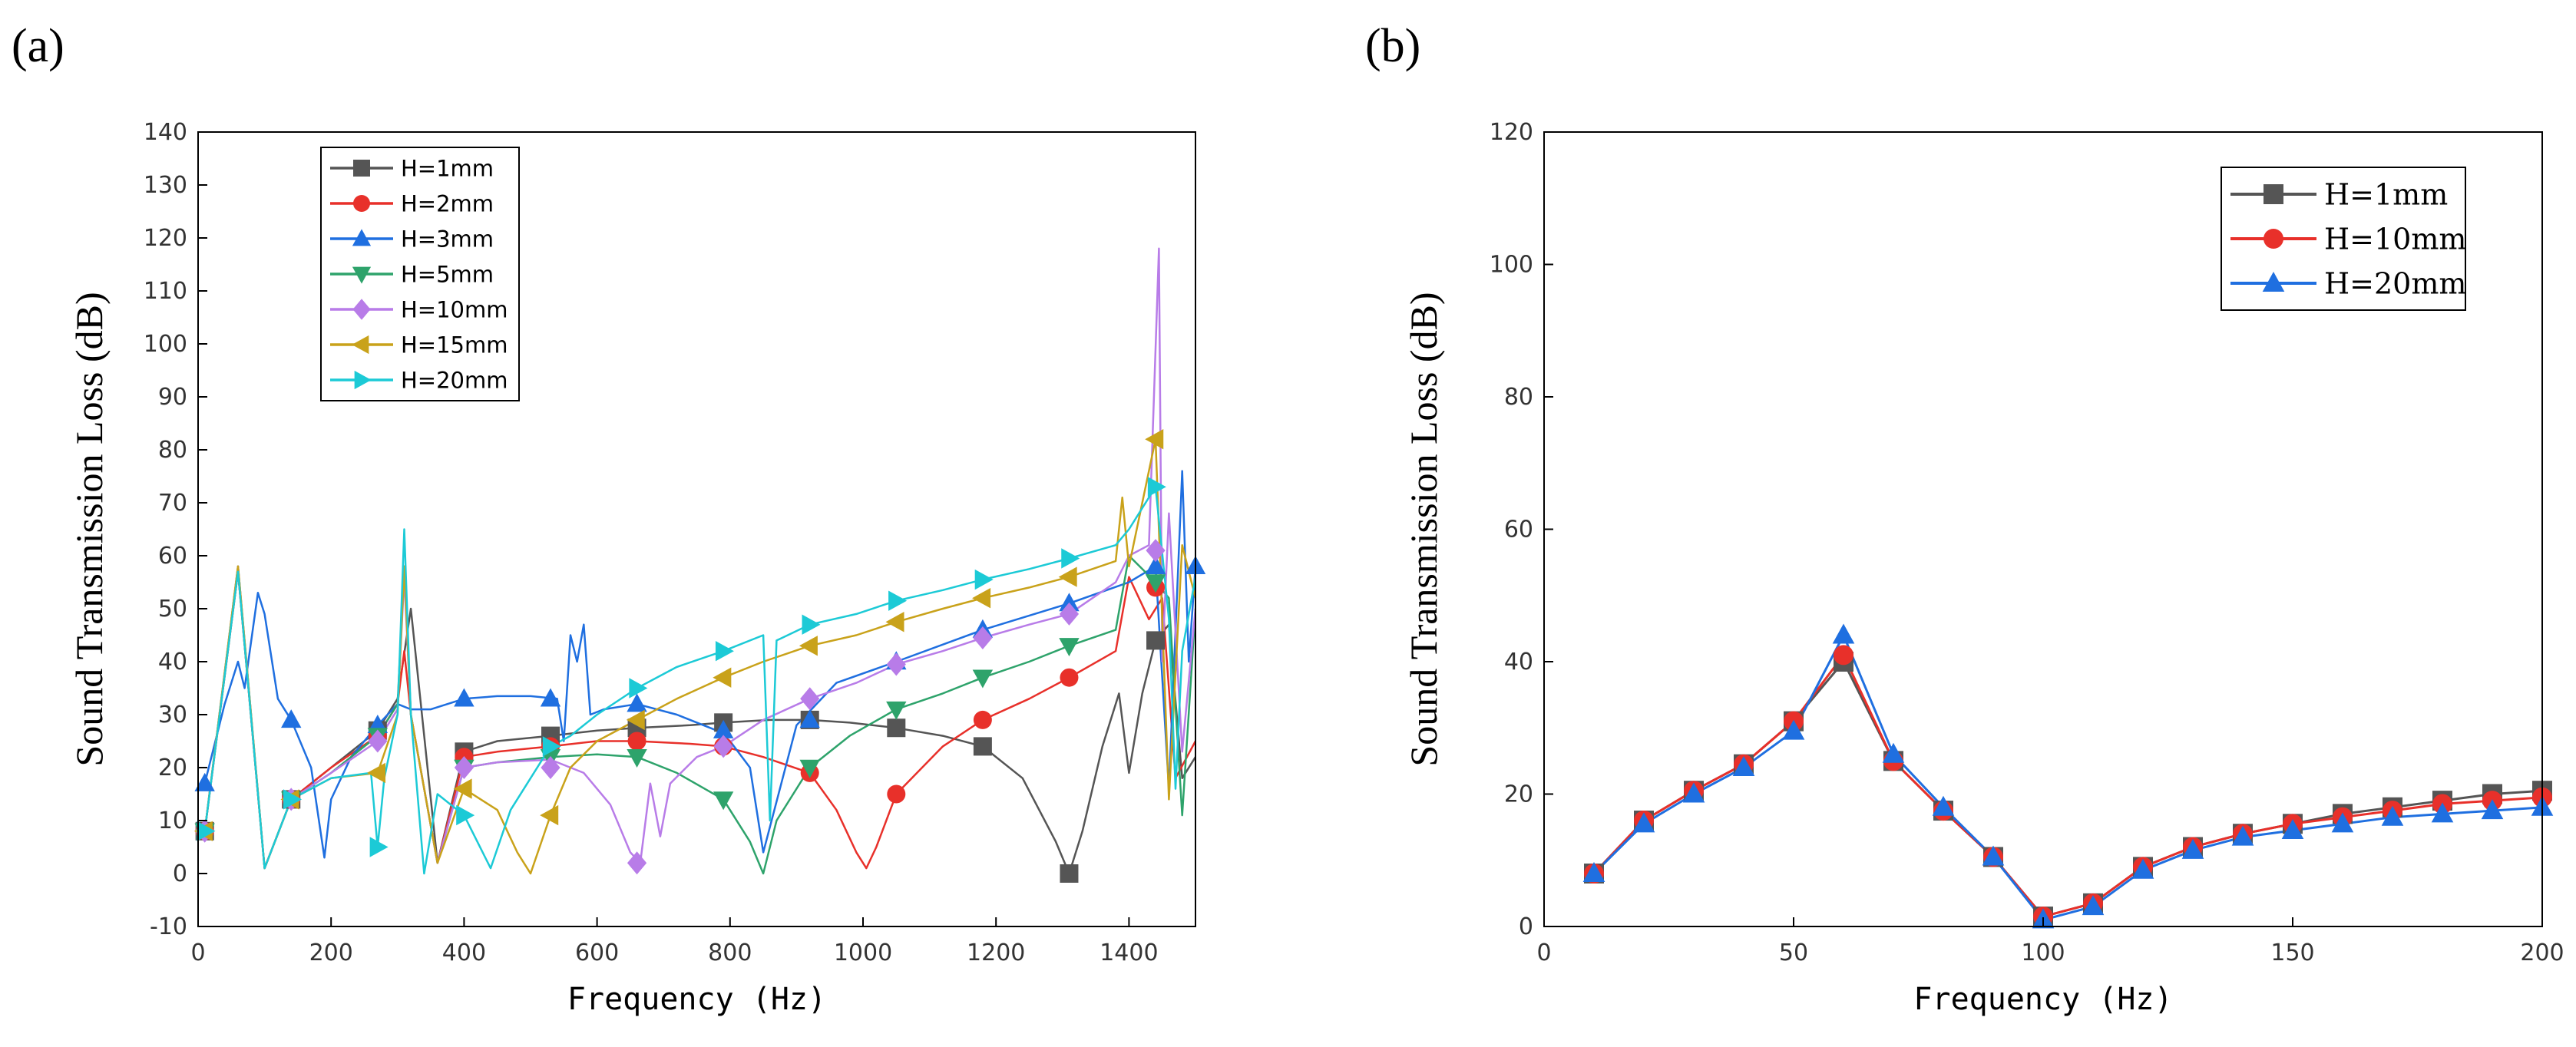 The image size is (2576, 1047). What do you see at coordinates (996, 953) in the screenshot?
I see `panel-a-x-tick-label: 1200` at bounding box center [996, 953].